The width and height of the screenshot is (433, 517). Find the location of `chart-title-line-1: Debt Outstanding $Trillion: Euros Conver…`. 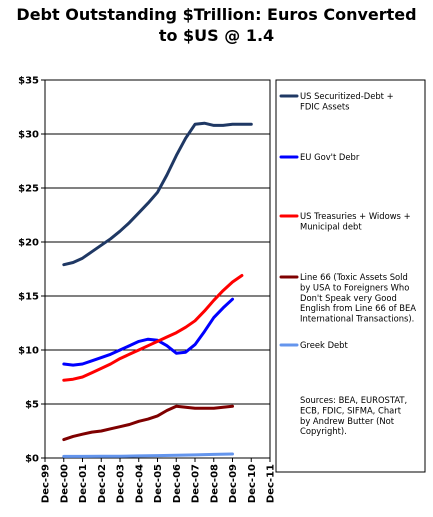

chart-title-line-1: Debt Outstanding $Trillion: Euros Conver… is located at coordinates (216, 14).